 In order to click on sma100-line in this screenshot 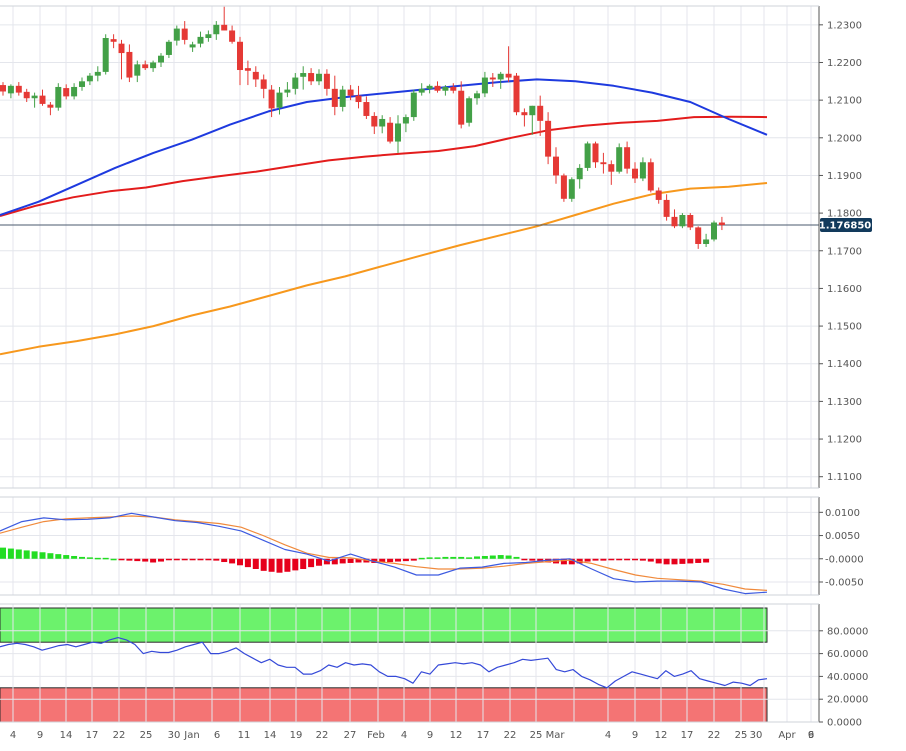, I will do `click(384, 166)`.